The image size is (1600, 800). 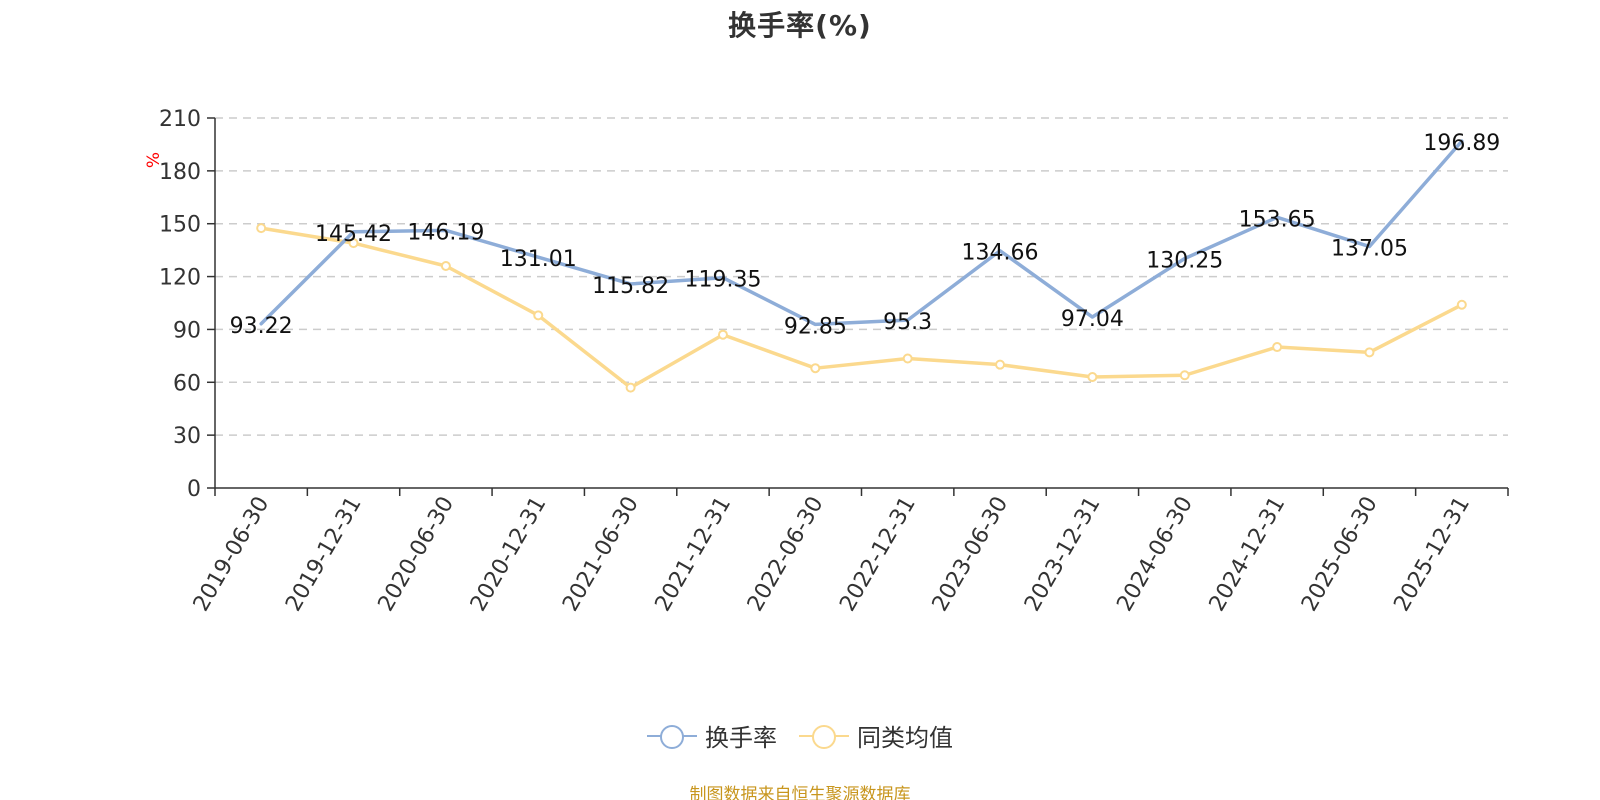 I want to click on data-label: 153.65, so click(x=1277, y=219).